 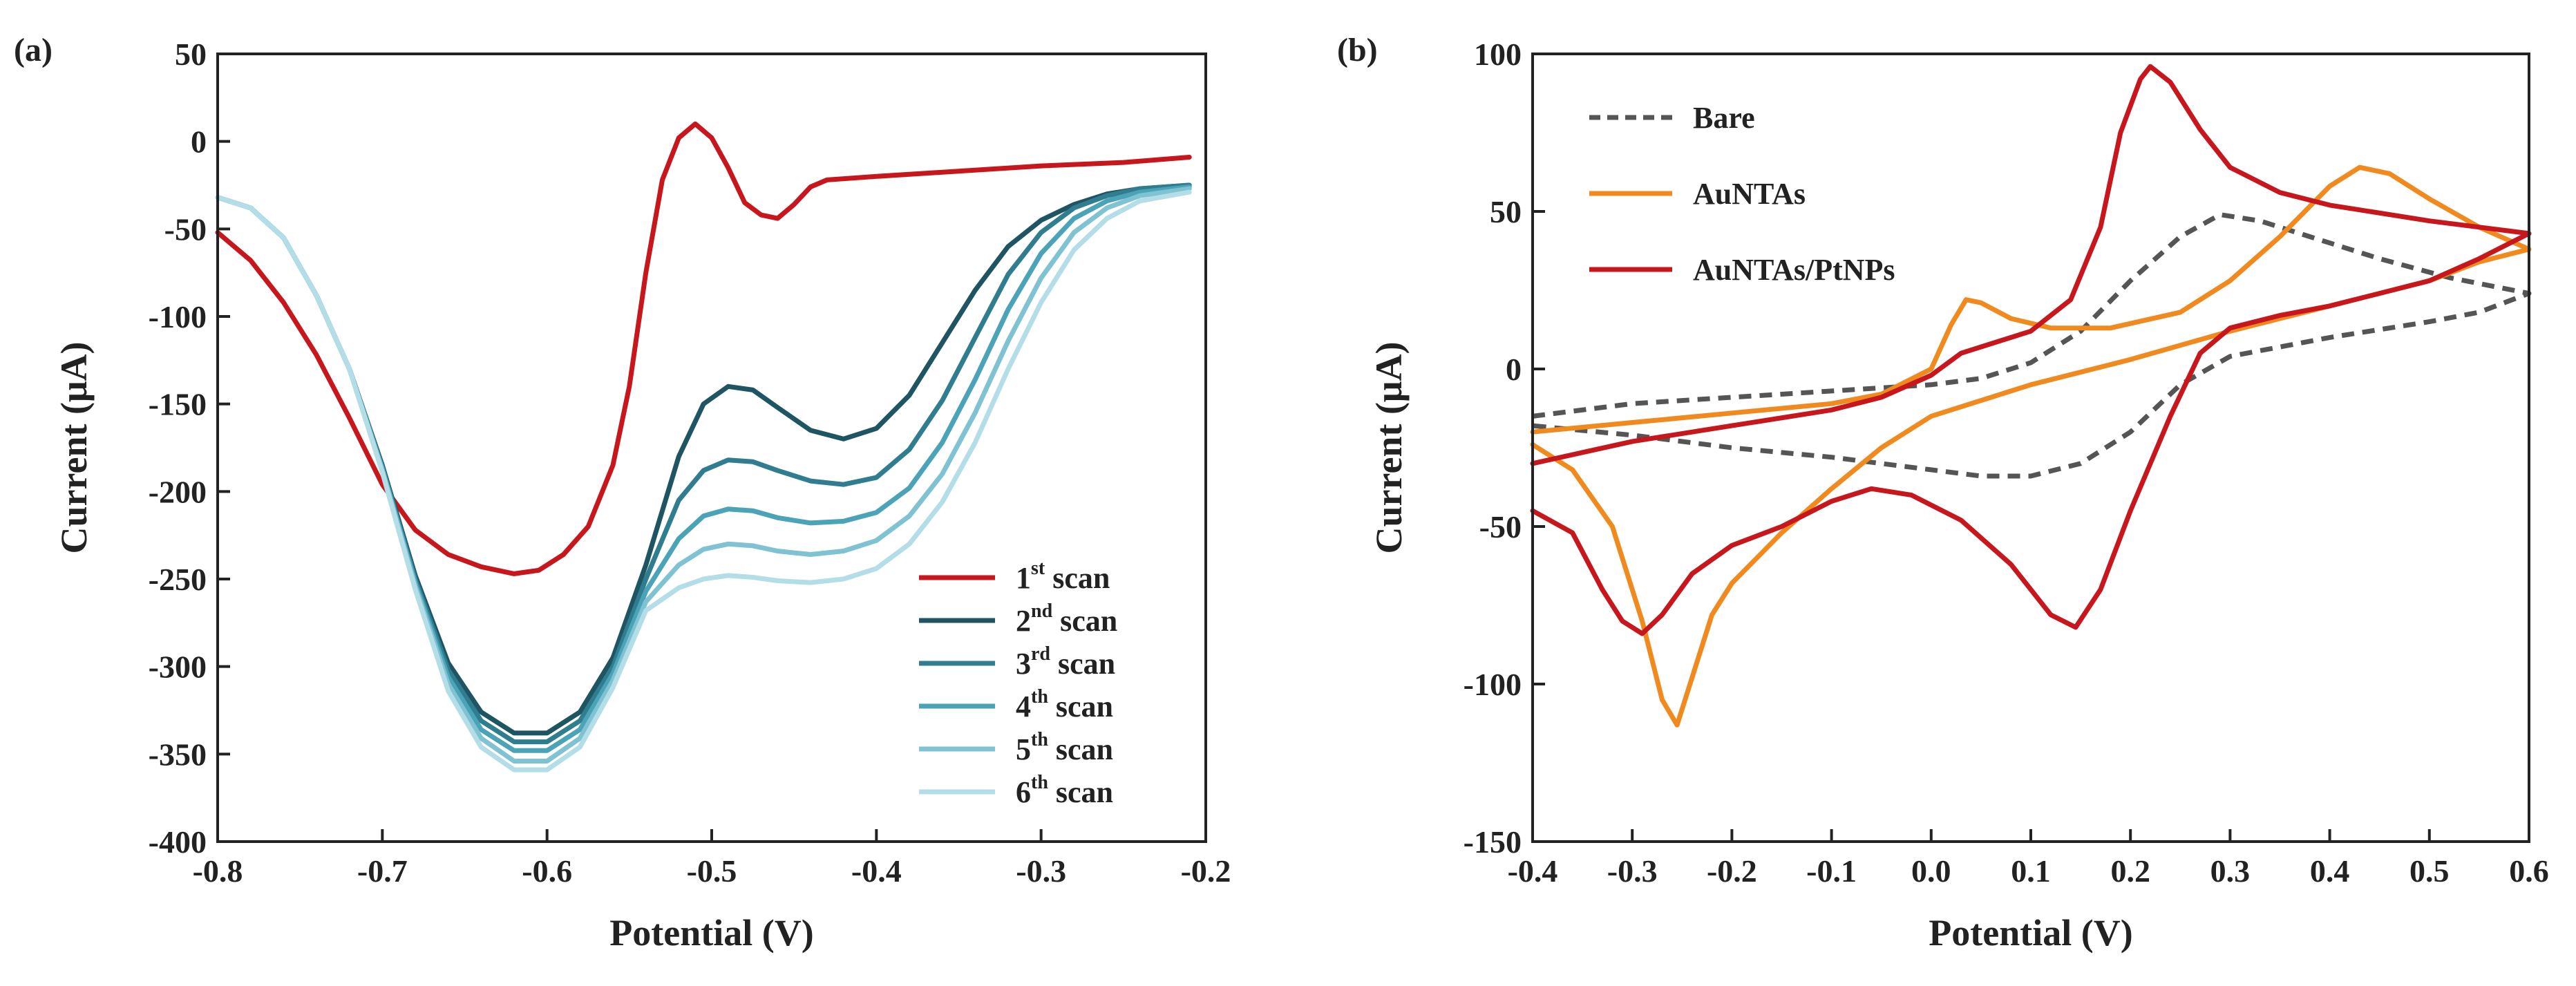 I want to click on y-tick-label: -300, so click(x=178, y=667).